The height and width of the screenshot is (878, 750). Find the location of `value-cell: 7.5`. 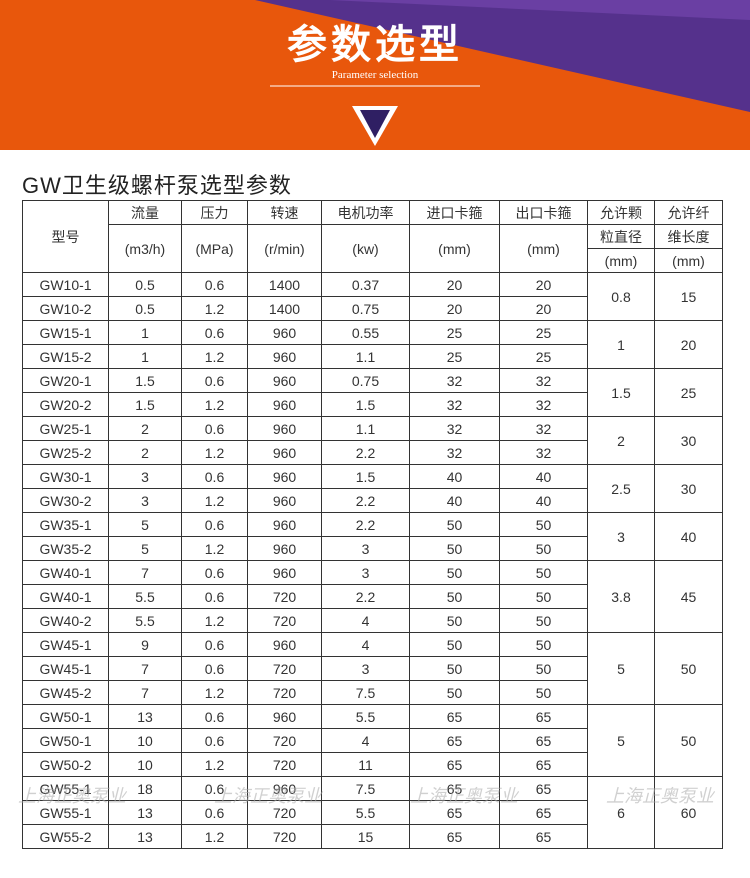

value-cell: 7.5 is located at coordinates (365, 692).